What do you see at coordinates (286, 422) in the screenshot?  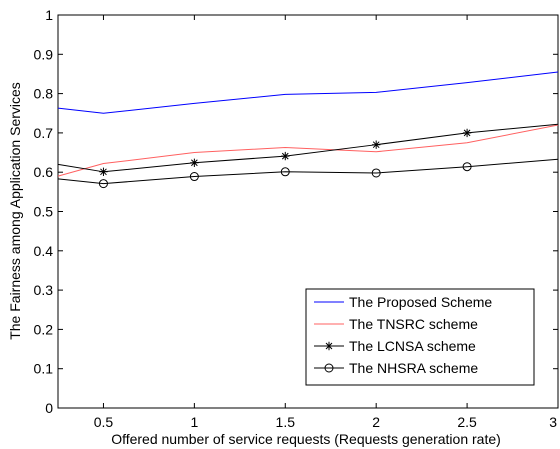 I see `x-tick-label: 1.5` at bounding box center [286, 422].